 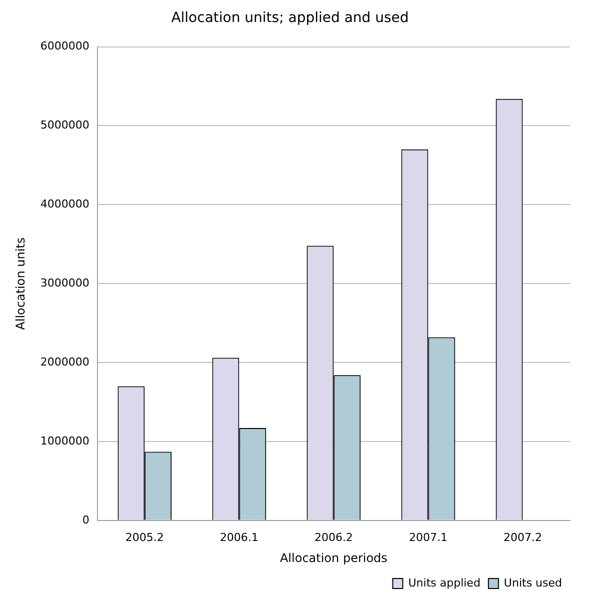 I want to click on x-axis-title: Allocation periods, so click(x=334, y=557).